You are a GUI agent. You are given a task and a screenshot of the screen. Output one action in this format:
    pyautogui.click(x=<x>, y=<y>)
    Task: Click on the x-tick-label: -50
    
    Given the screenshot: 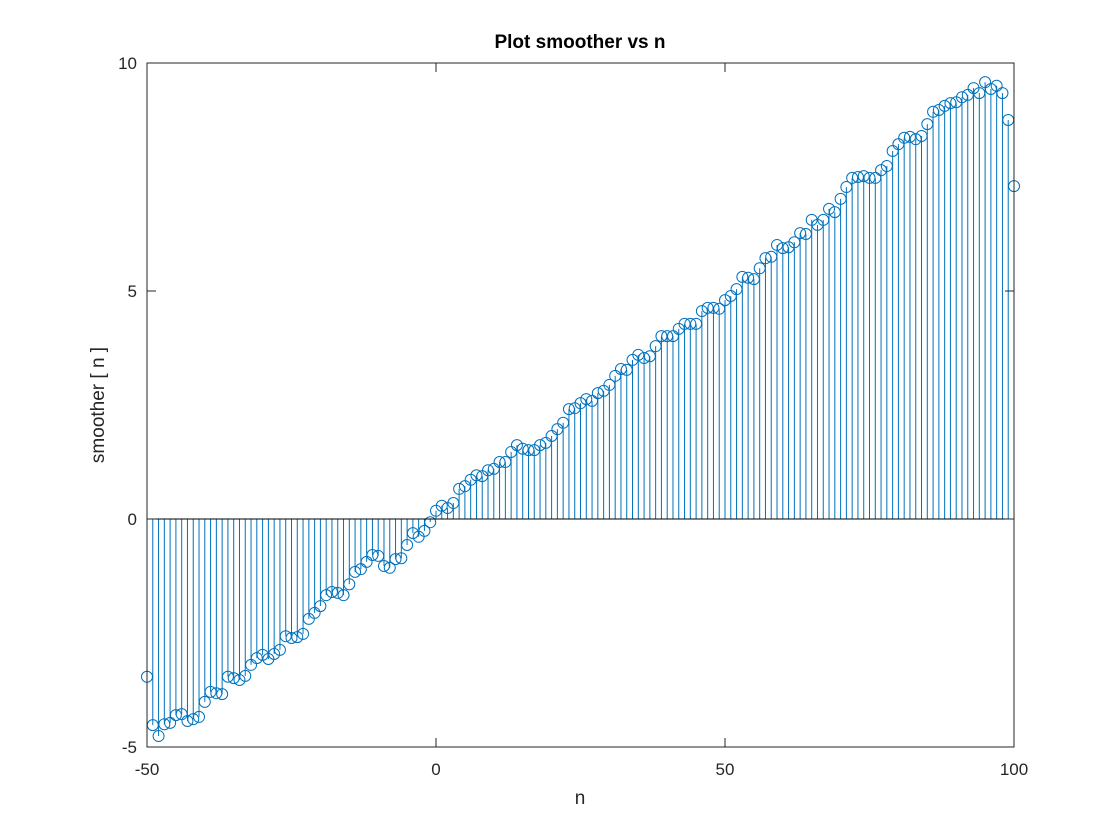 What is the action you would take?
    pyautogui.click(x=147, y=769)
    